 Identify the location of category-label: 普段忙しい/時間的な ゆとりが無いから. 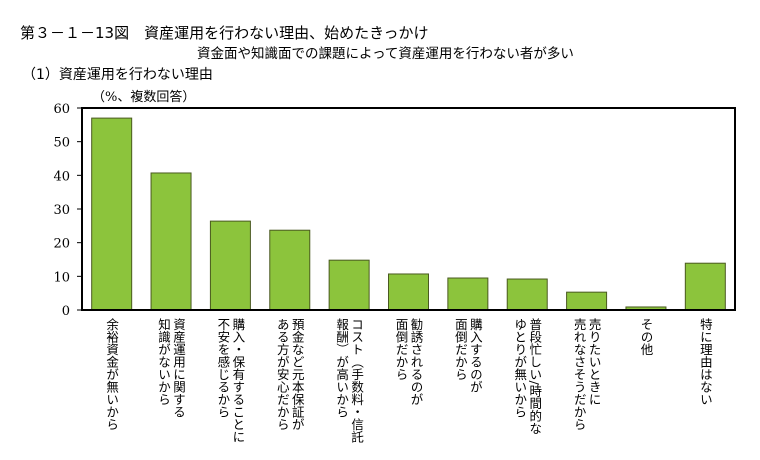
(527, 376).